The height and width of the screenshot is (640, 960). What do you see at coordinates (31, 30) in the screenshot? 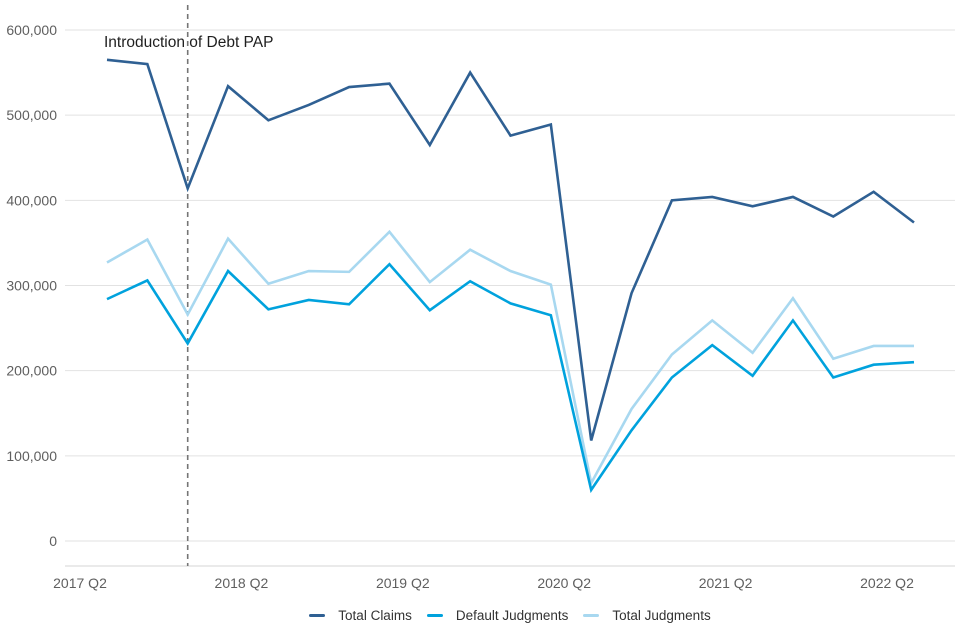
I see `y-tick-label: 600,000` at bounding box center [31, 30].